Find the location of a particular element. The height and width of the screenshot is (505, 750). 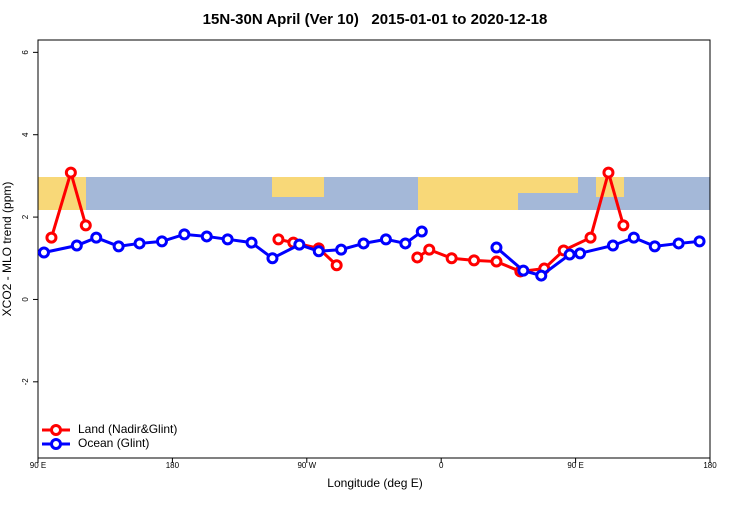

y-tick-label: 2 is located at coordinates (25, 216).